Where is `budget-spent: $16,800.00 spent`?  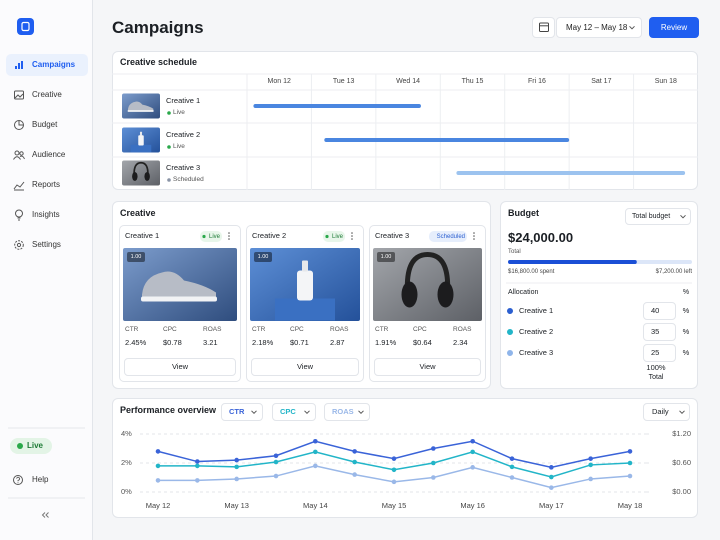 budget-spent: $16,800.00 spent is located at coordinates (531, 272).